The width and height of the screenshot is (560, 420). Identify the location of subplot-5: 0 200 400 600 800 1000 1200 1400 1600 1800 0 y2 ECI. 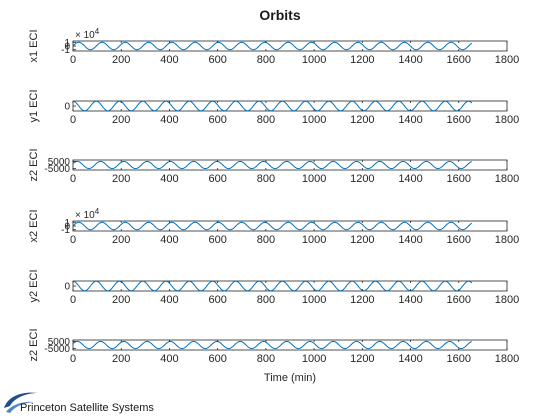
(273, 287).